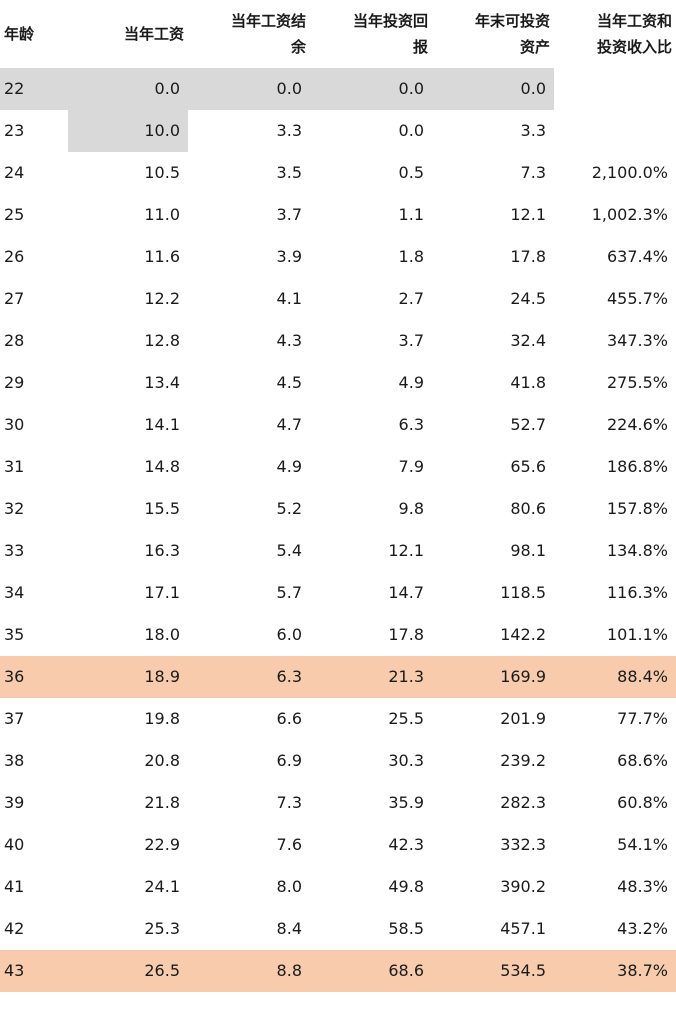 The image size is (676, 1010). What do you see at coordinates (642, 760) in the screenshot?
I see `table-cell: 68.6%` at bounding box center [642, 760].